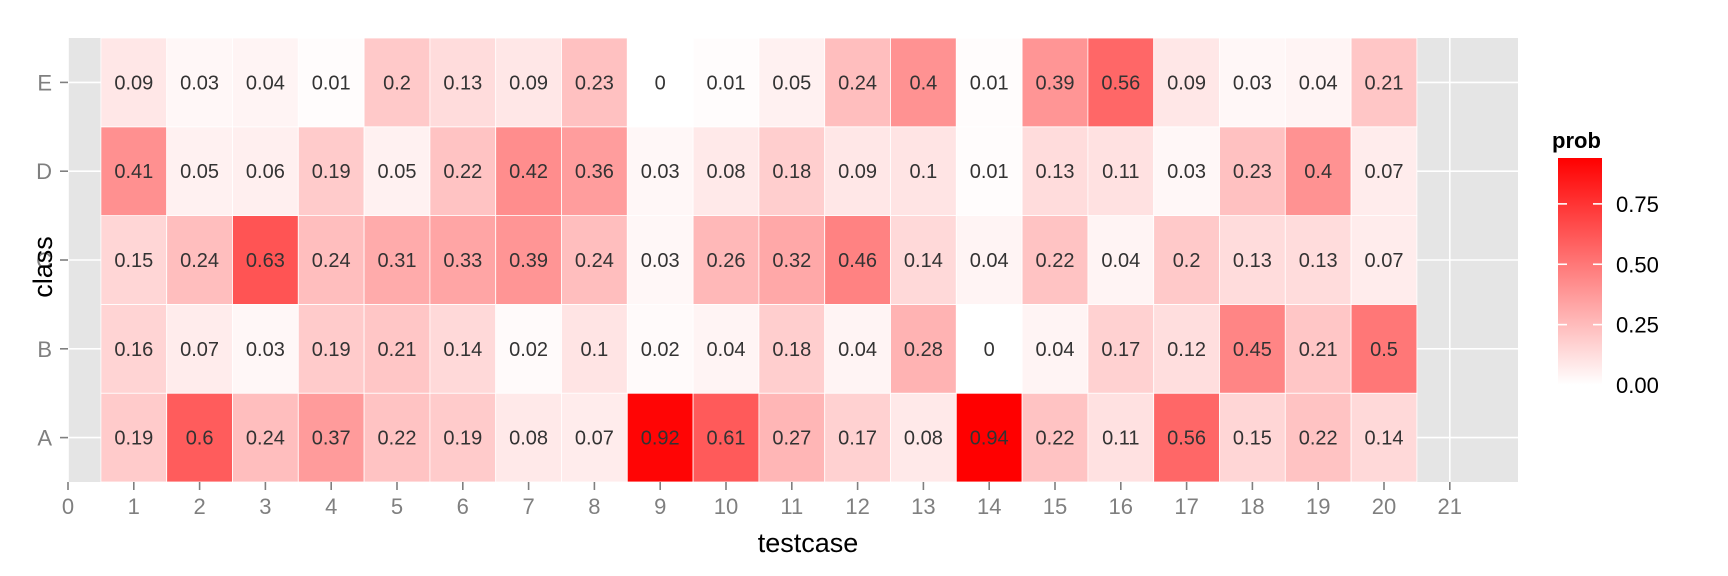  What do you see at coordinates (762, 500) in the screenshot?
I see `x-axis: 0 1 2 3 4 5 6 7 8 9 10 11 12 13 14 15 16 17 18 19 20 21` at bounding box center [762, 500].